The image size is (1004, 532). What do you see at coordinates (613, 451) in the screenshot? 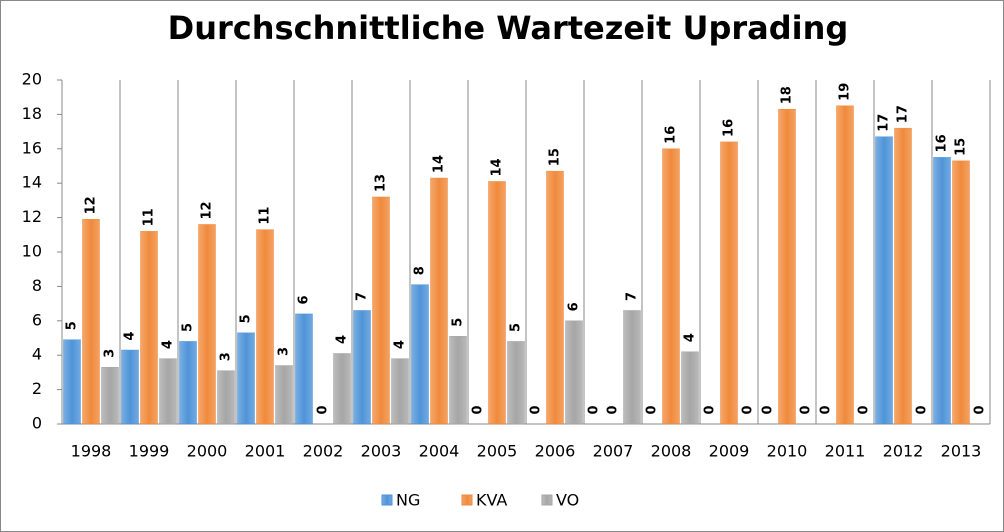
I see `x-tick-label: 2007` at bounding box center [613, 451].